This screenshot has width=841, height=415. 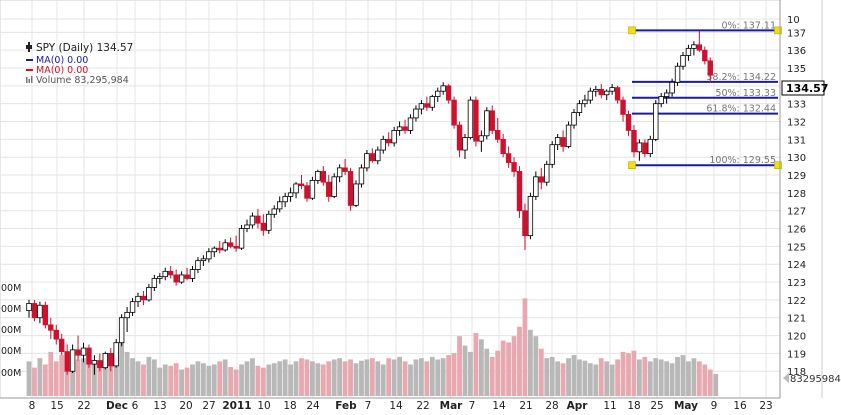 I want to click on price-tick-label: 136, so click(x=796, y=51).